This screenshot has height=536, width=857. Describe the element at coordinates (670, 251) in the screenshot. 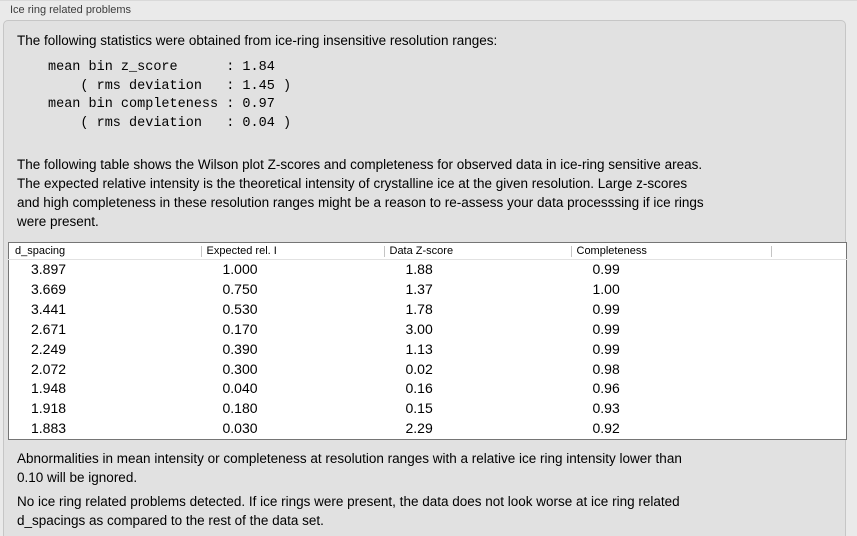

I see `column-header: Completeness` at that location.